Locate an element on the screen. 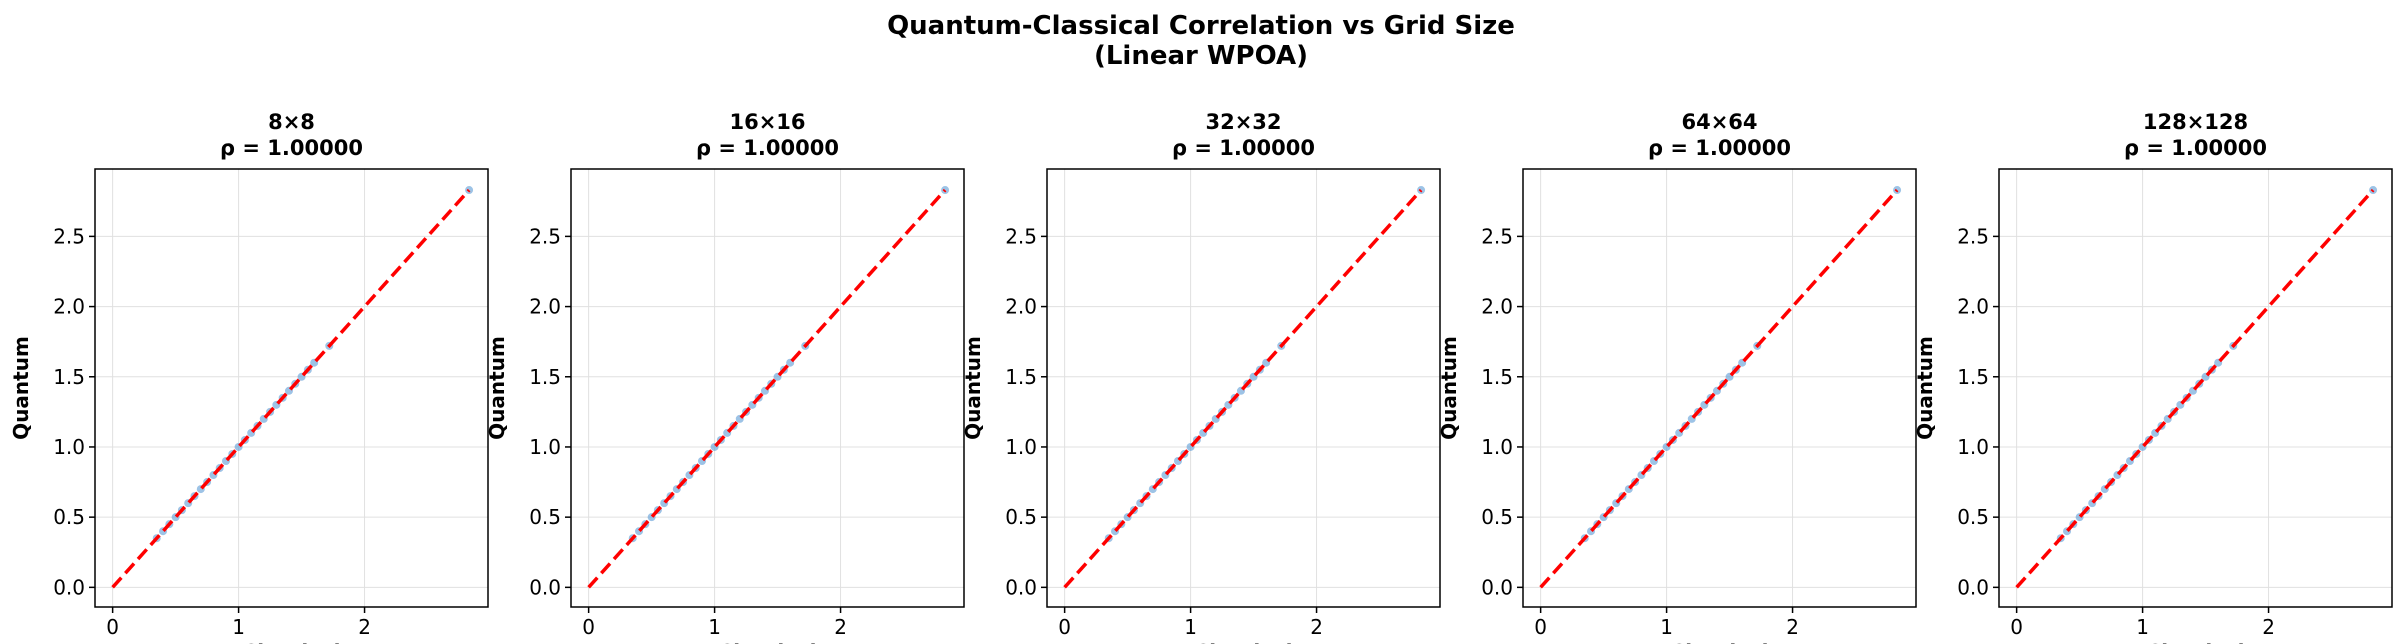 Image resolution: width=2402 pixels, height=644 pixels. panel-title: 32×32 is located at coordinates (1243, 122).